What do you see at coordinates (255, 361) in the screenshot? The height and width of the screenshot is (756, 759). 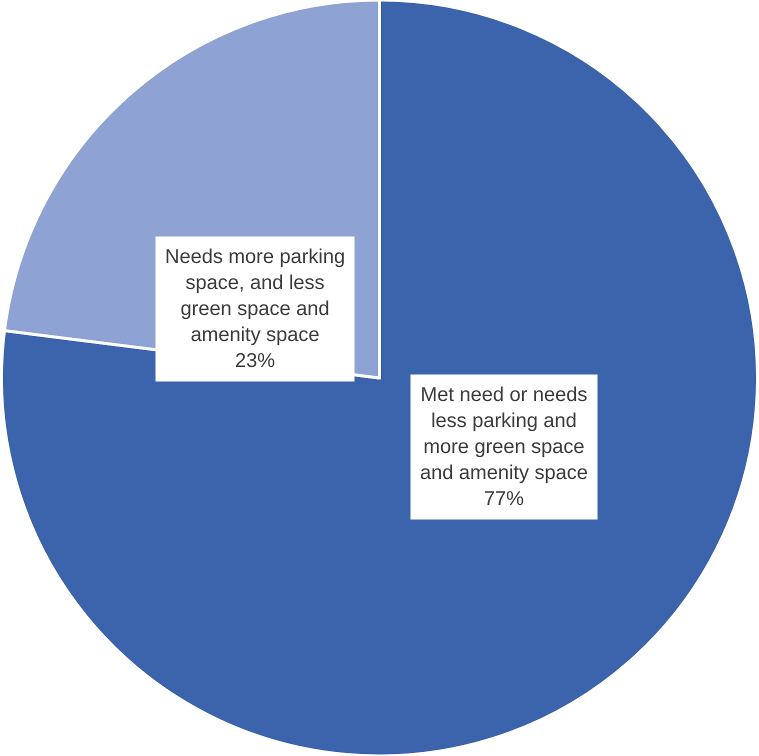 I see `data-label: 23%` at bounding box center [255, 361].